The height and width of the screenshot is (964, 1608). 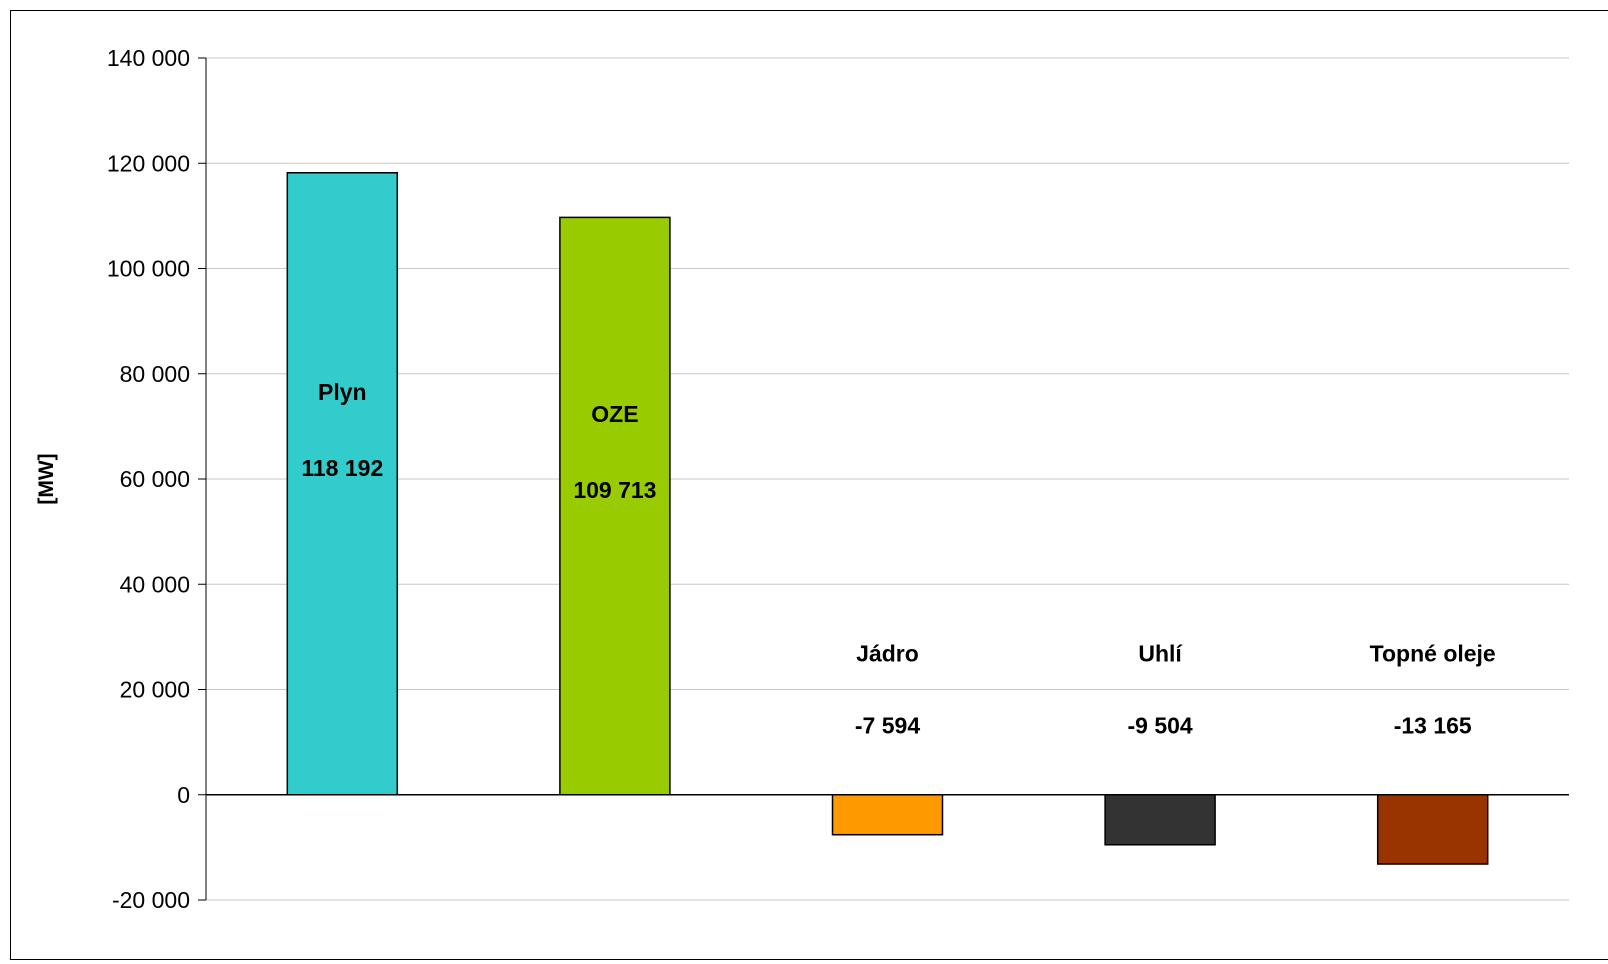 What do you see at coordinates (148, 58) in the screenshot?
I see `y-tick-label: 140 000` at bounding box center [148, 58].